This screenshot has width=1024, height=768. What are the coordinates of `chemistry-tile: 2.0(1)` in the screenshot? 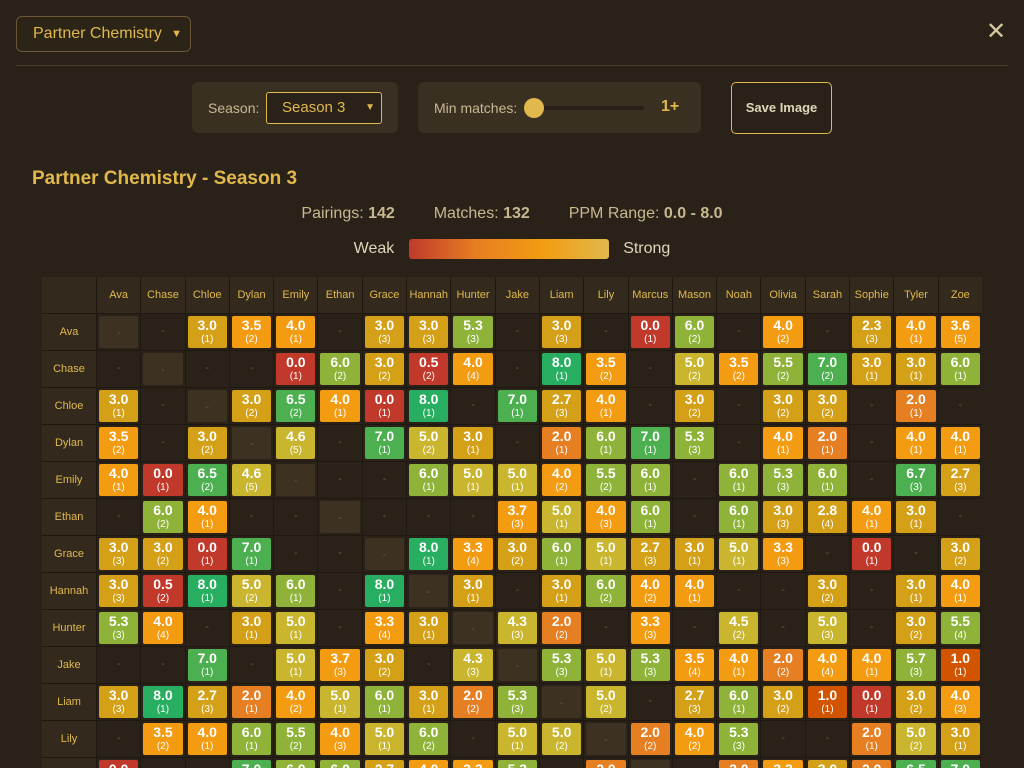 It's located at (739, 764).